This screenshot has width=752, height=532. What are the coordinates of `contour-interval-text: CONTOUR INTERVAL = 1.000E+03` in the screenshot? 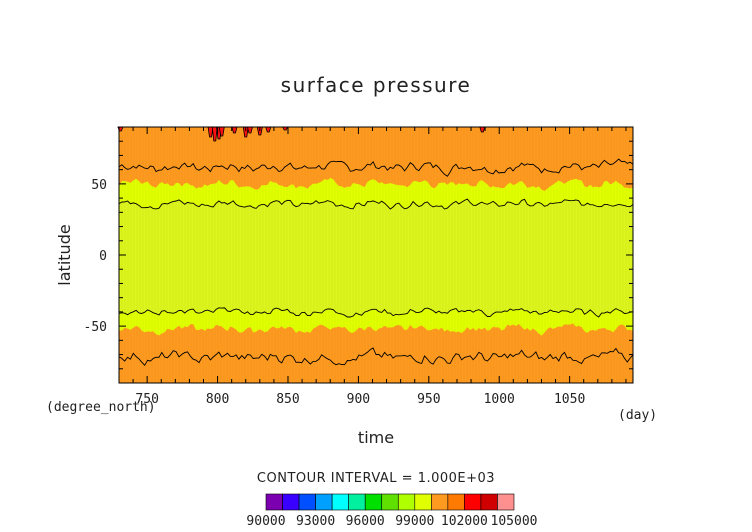 It's located at (376, 478).